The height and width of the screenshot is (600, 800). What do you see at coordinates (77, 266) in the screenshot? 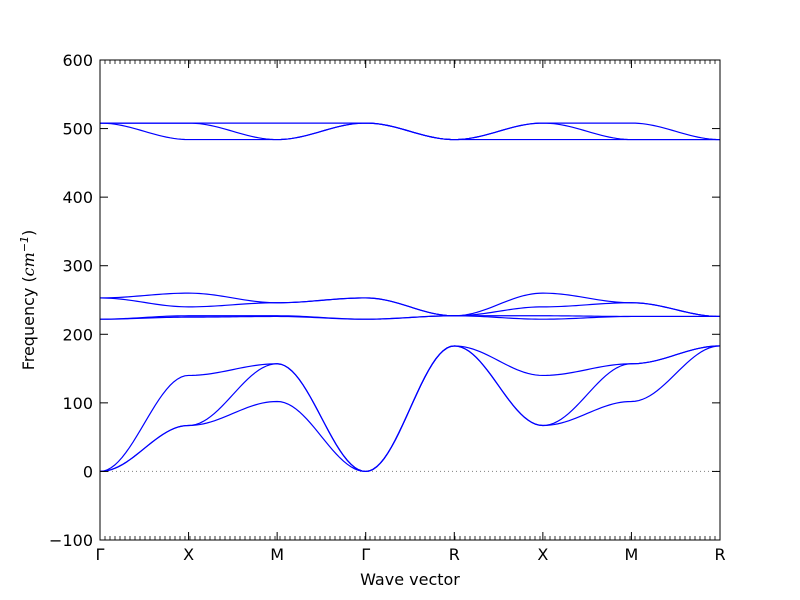
I see `y-tick-label: 300` at bounding box center [77, 266].